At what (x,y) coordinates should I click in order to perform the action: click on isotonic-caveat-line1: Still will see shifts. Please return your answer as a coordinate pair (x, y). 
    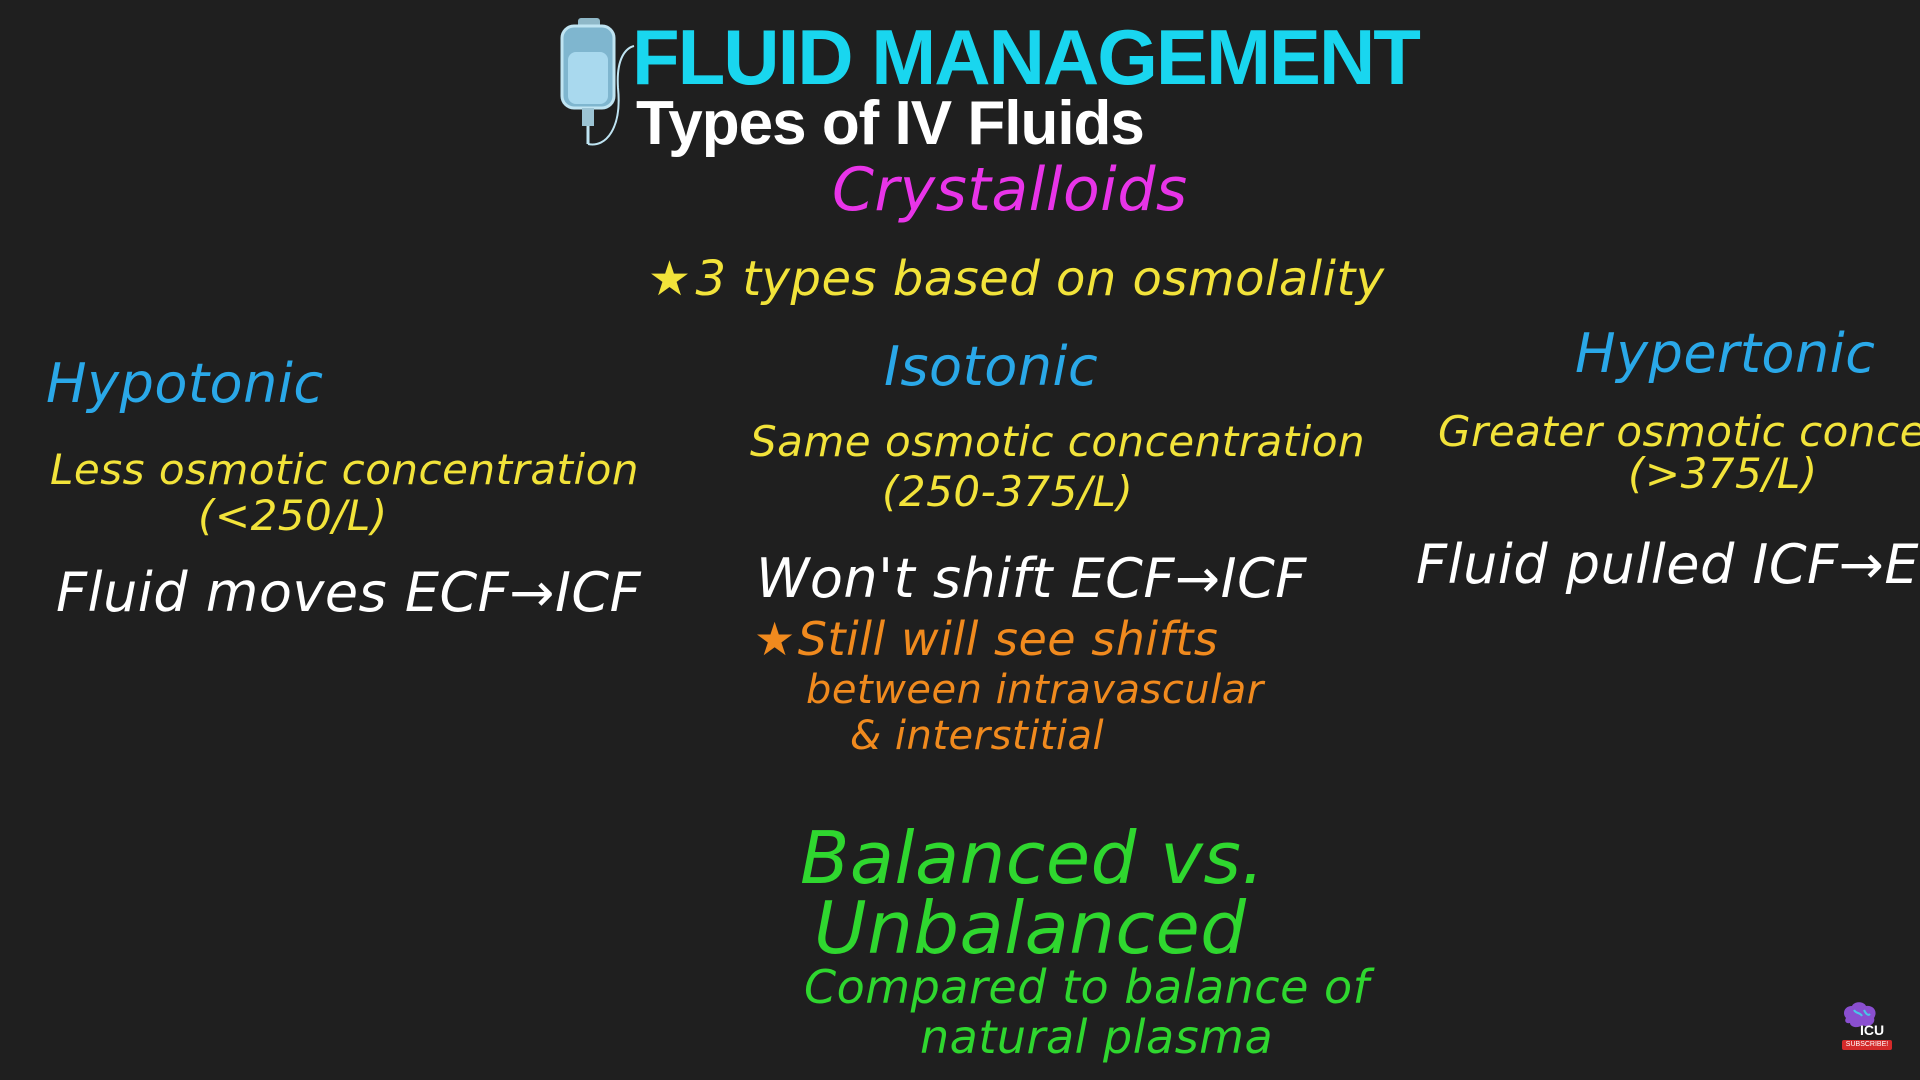
    Looking at the image, I should click on (1008, 639).